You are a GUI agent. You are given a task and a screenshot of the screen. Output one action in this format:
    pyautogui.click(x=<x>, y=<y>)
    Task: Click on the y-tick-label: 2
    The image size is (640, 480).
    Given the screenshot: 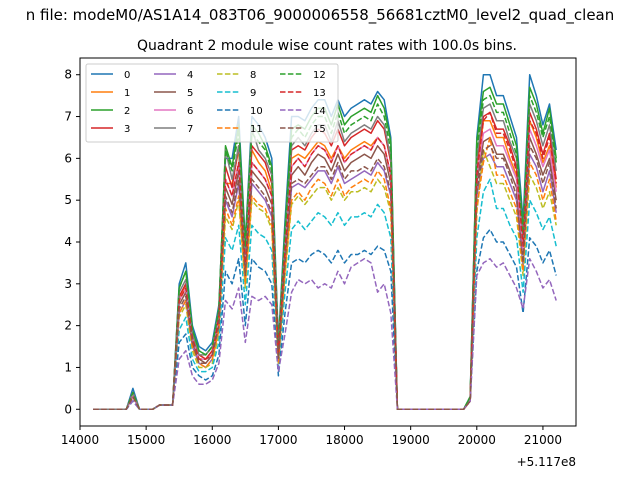 What is the action you would take?
    pyautogui.click(x=68, y=326)
    